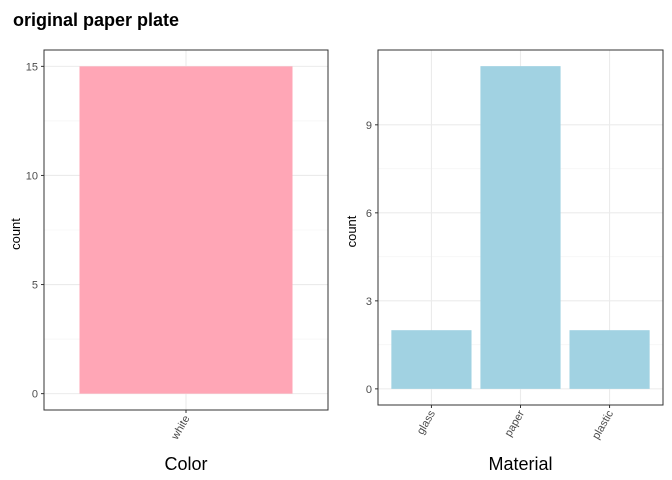 Image resolution: width=672 pixels, height=480 pixels. What do you see at coordinates (96, 20) in the screenshot?
I see `chart-title: original paper plate` at bounding box center [96, 20].